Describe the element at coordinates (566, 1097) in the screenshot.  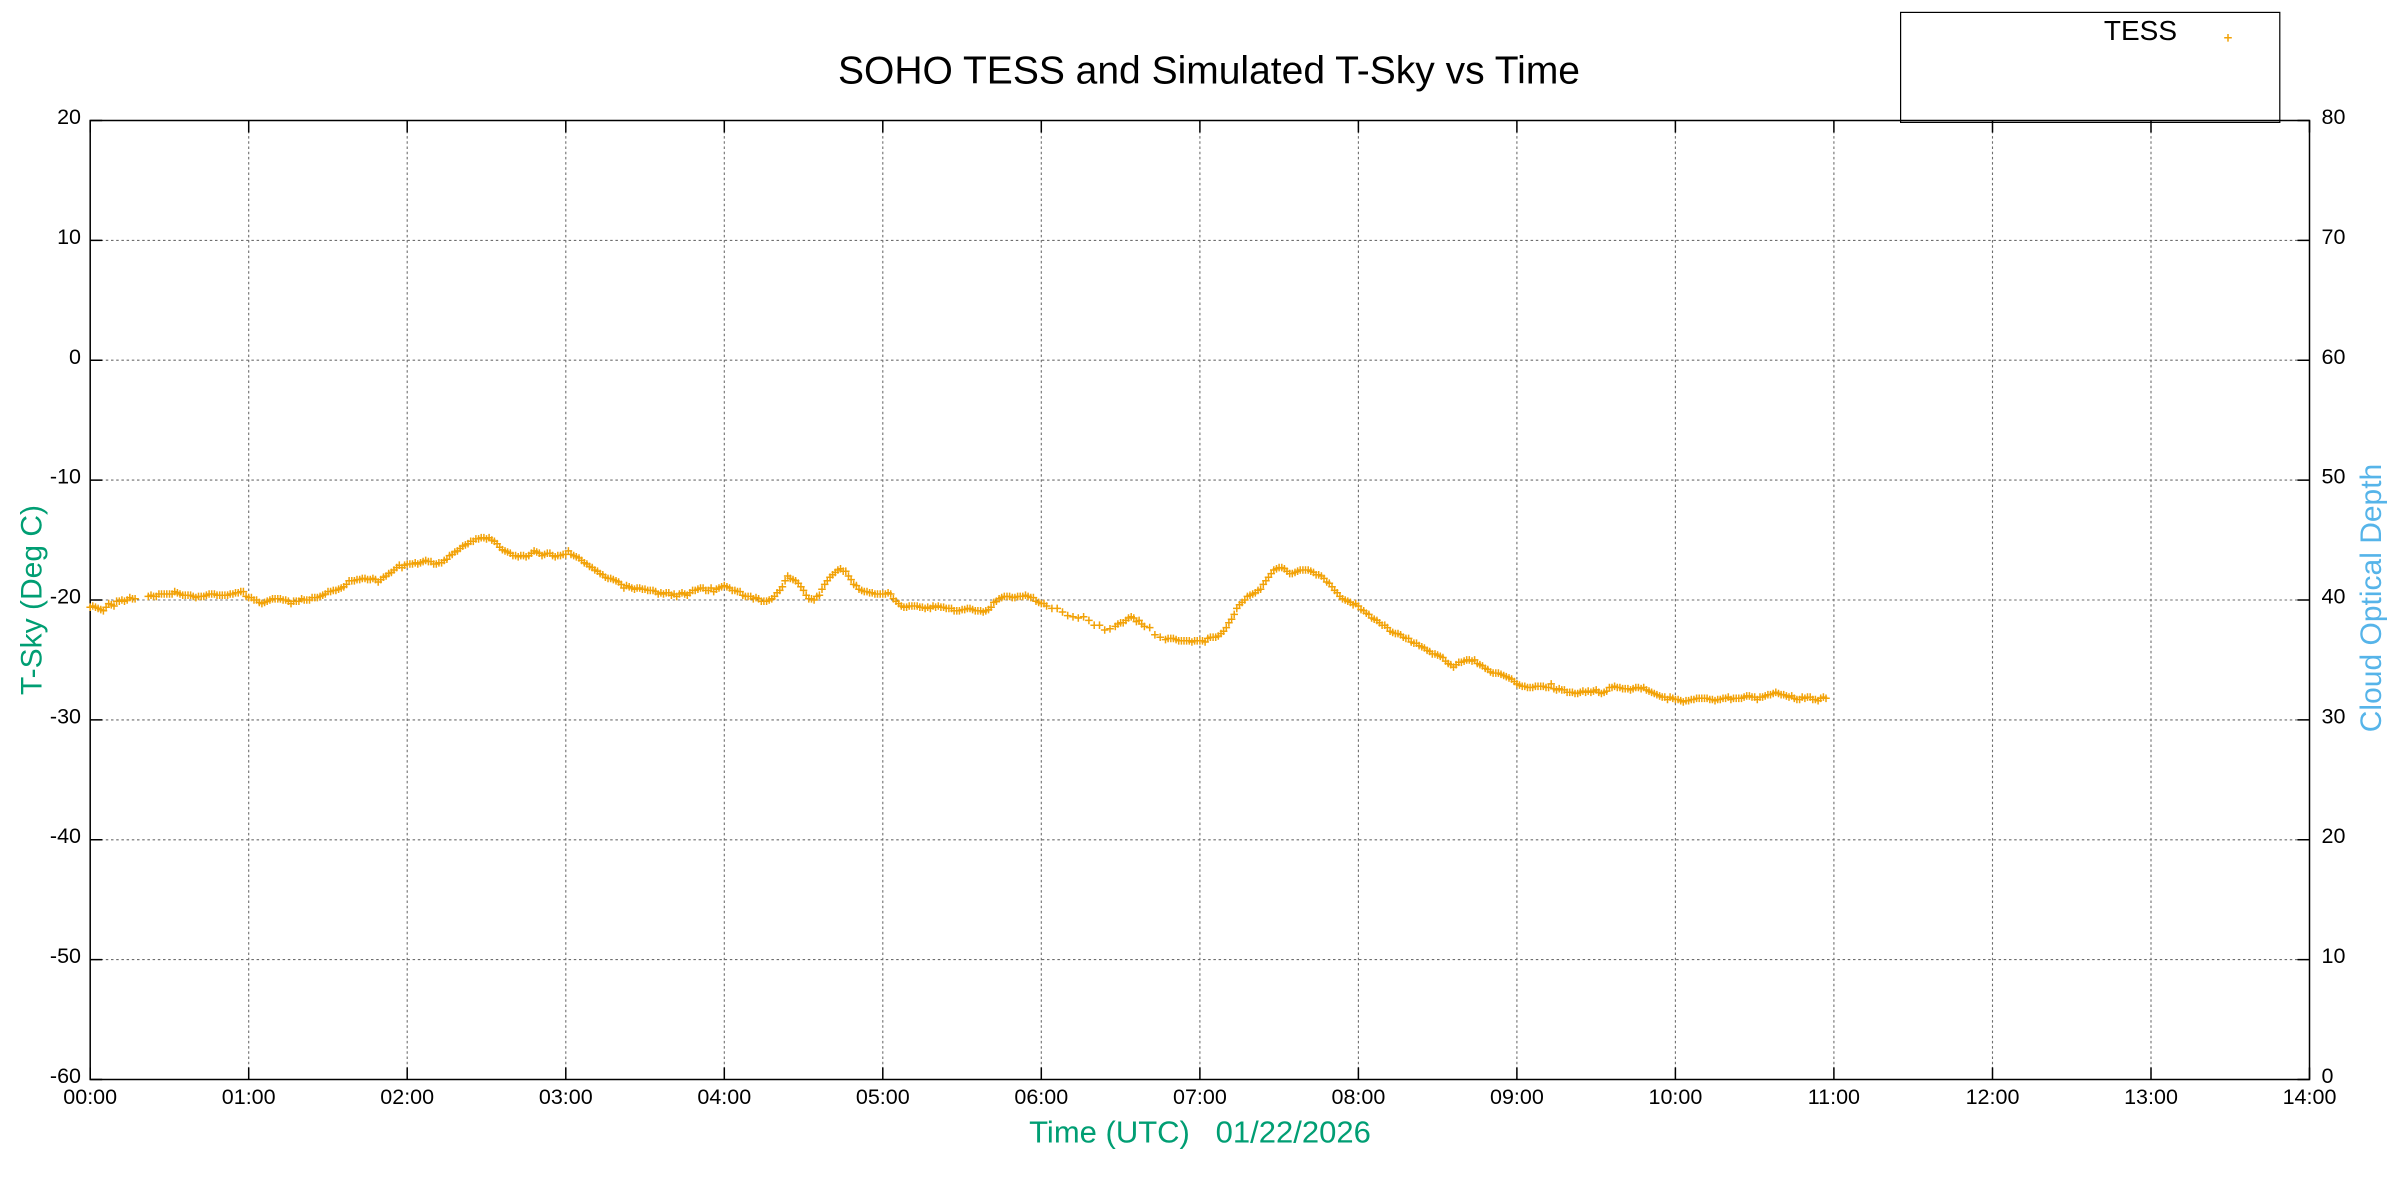
I see `svg-text: 03:00` at that location.